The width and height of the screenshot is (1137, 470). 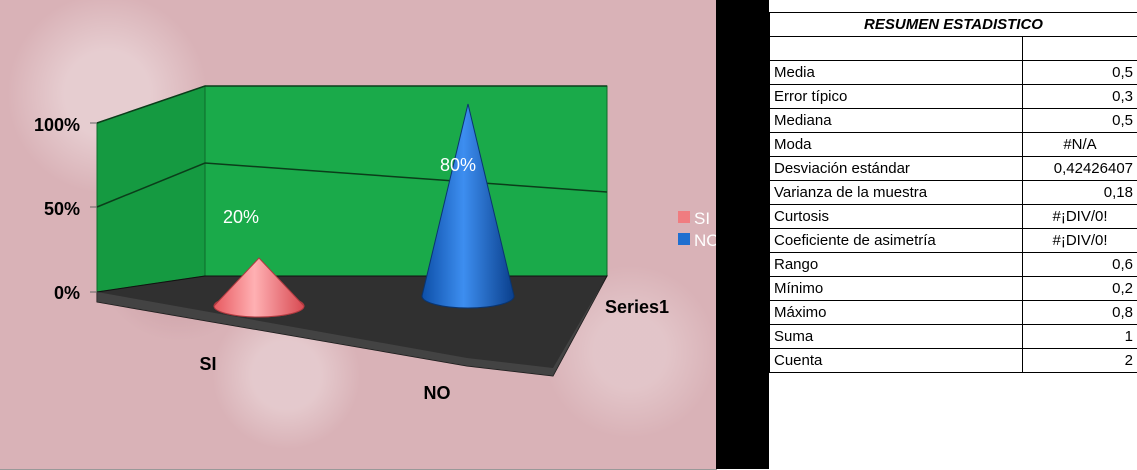 I want to click on legend-swatch-si, so click(x=684, y=217).